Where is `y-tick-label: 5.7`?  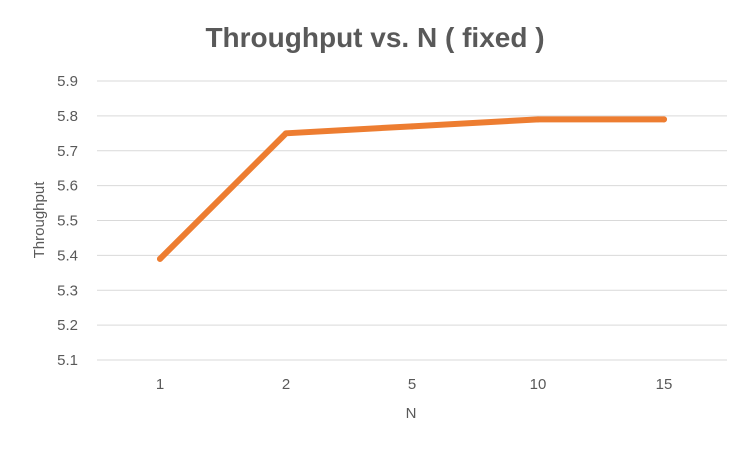 y-tick-label: 5.7 is located at coordinates (67, 151).